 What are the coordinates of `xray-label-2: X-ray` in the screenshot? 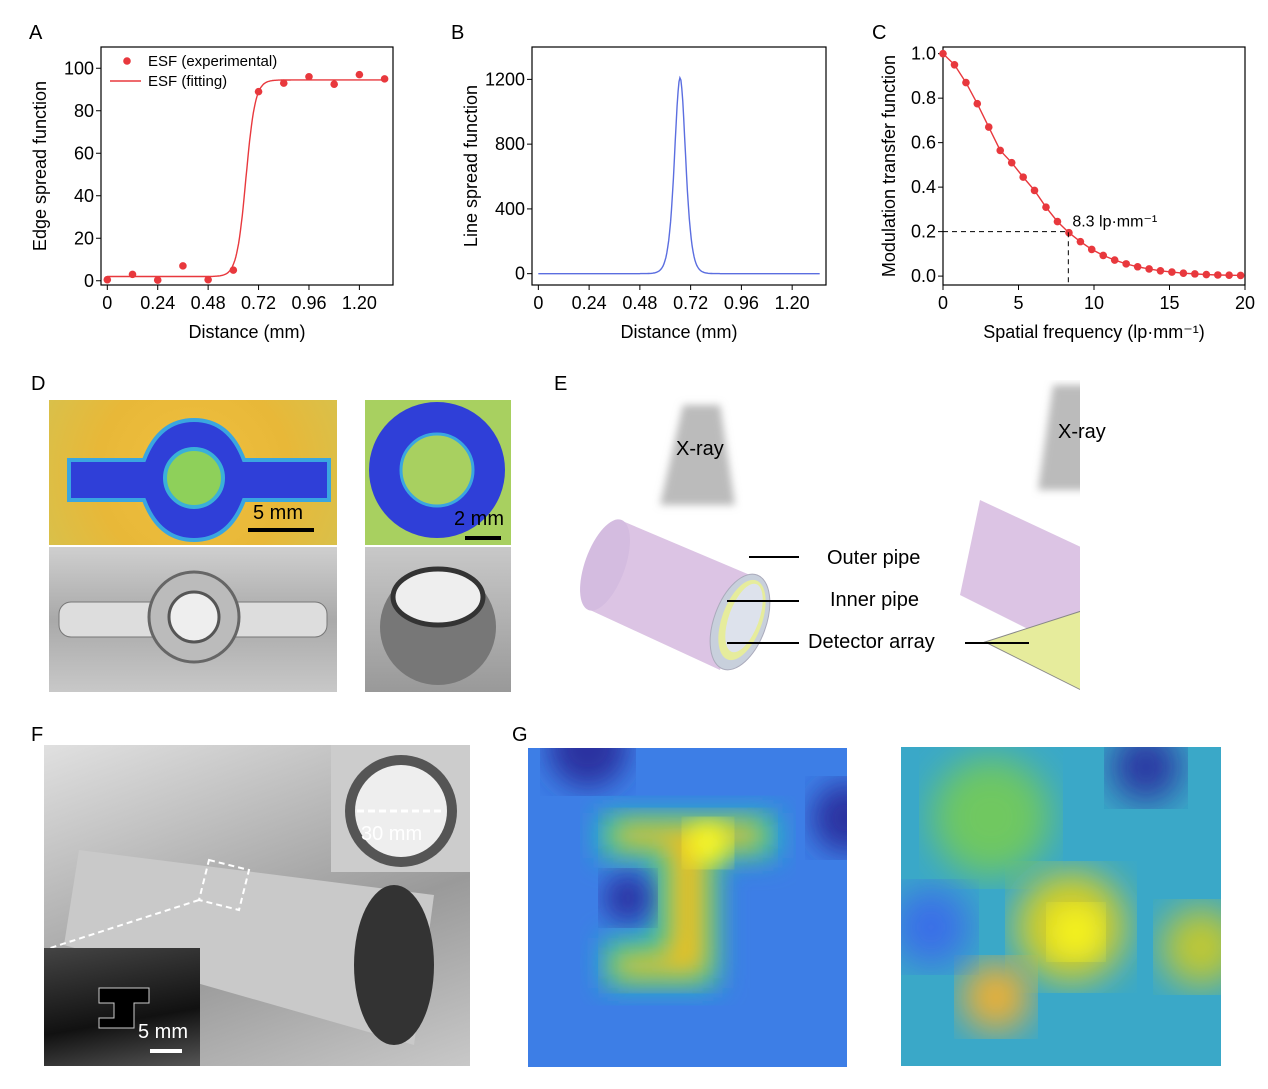 It's located at (1082, 432).